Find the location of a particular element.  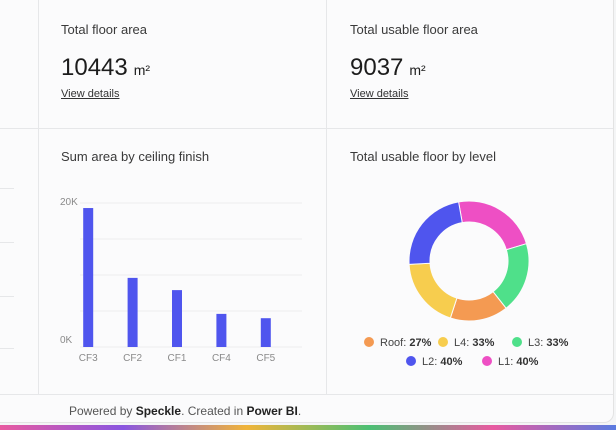

x-tick-label: CF3 is located at coordinates (88, 358).